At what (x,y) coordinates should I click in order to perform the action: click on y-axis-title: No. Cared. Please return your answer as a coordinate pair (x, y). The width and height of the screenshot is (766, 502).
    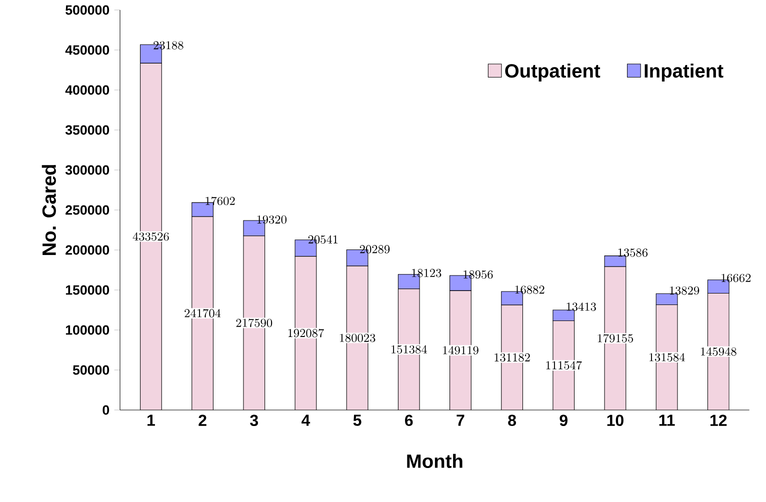
    Looking at the image, I should click on (49, 210).